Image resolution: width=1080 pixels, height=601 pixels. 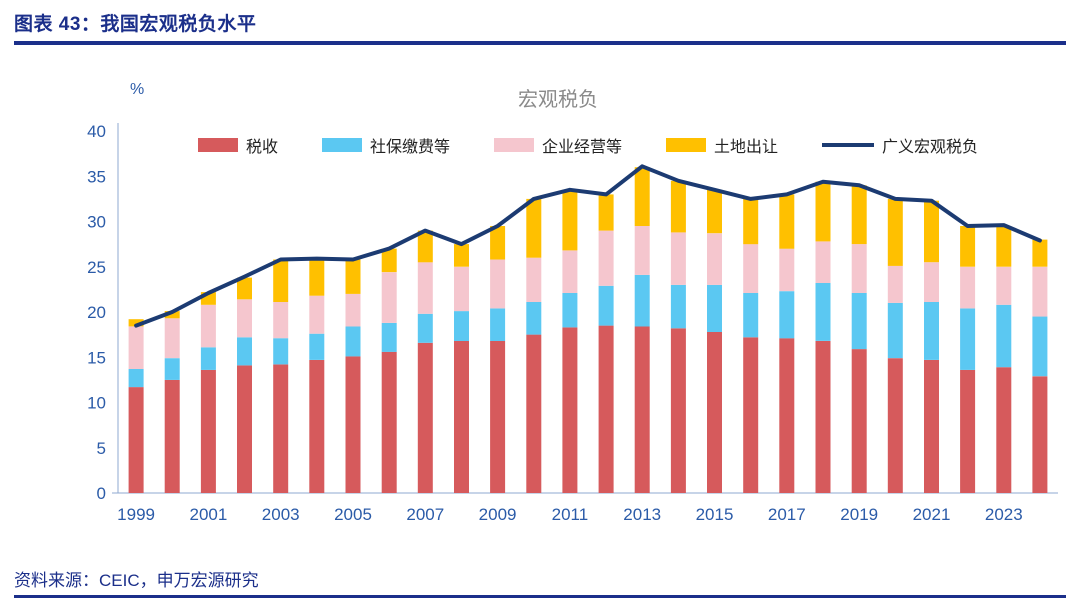 What do you see at coordinates (101, 448) in the screenshot?
I see `y-tick-label: 5` at bounding box center [101, 448].